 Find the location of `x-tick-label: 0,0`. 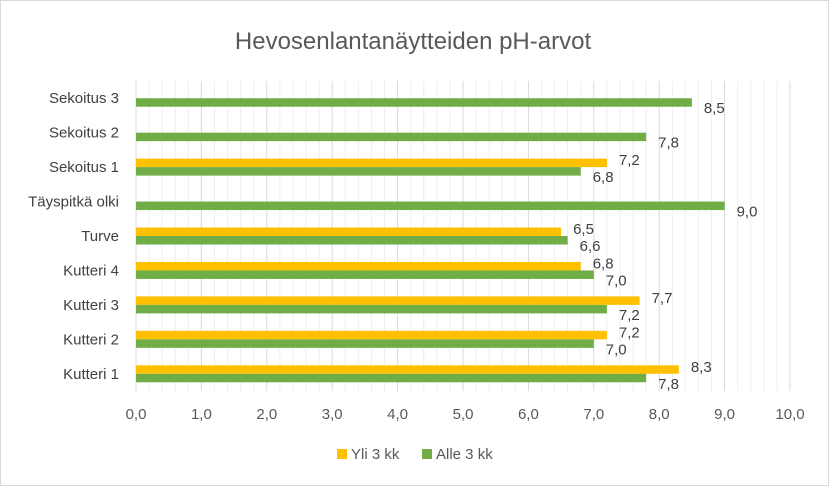

x-tick-label: 0,0 is located at coordinates (136, 414).